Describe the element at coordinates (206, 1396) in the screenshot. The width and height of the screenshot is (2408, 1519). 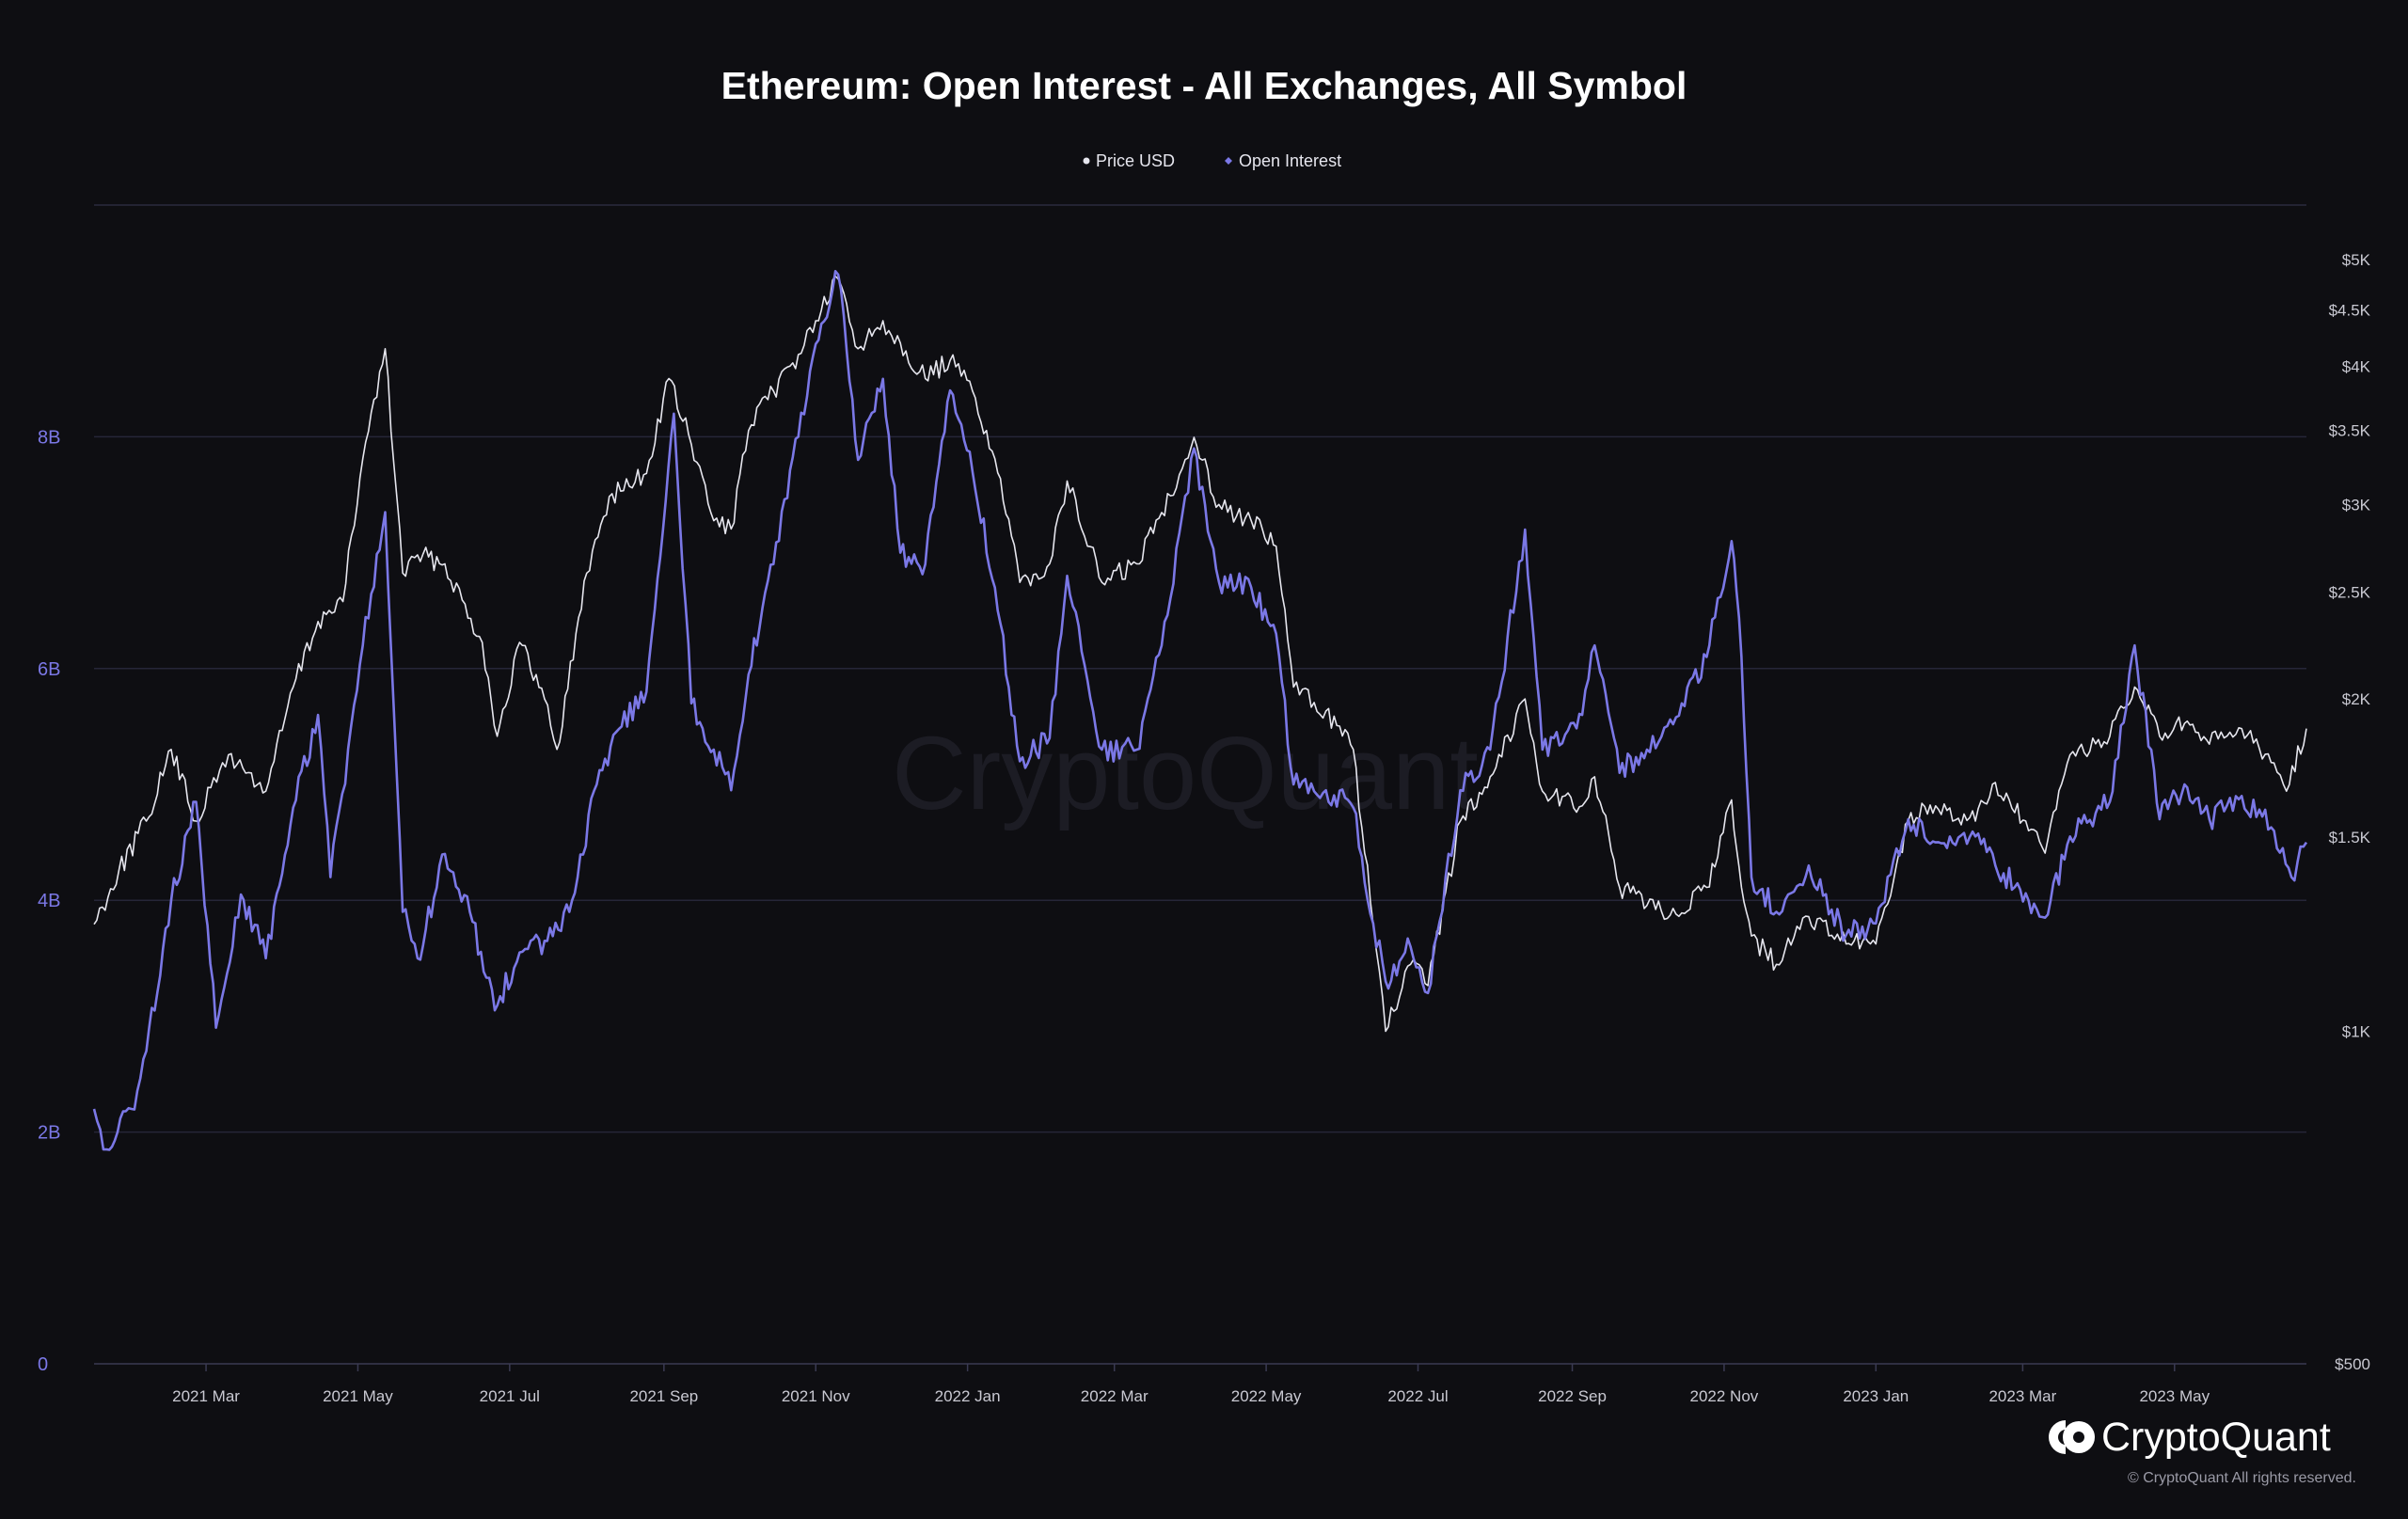
I see `x-tick-label: 2021 Mar` at that location.